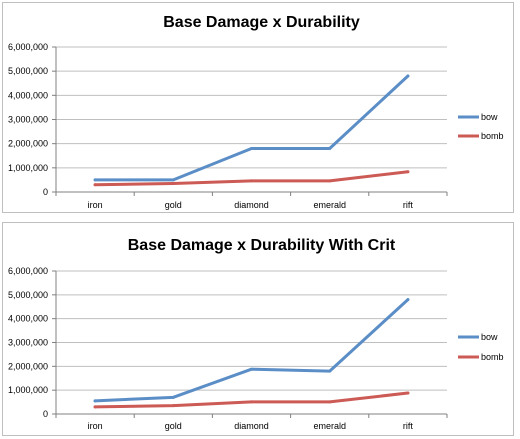 This screenshot has width=520, height=439. What do you see at coordinates (251, 178) in the screenshot?
I see `series-line-bomb` at bounding box center [251, 178].